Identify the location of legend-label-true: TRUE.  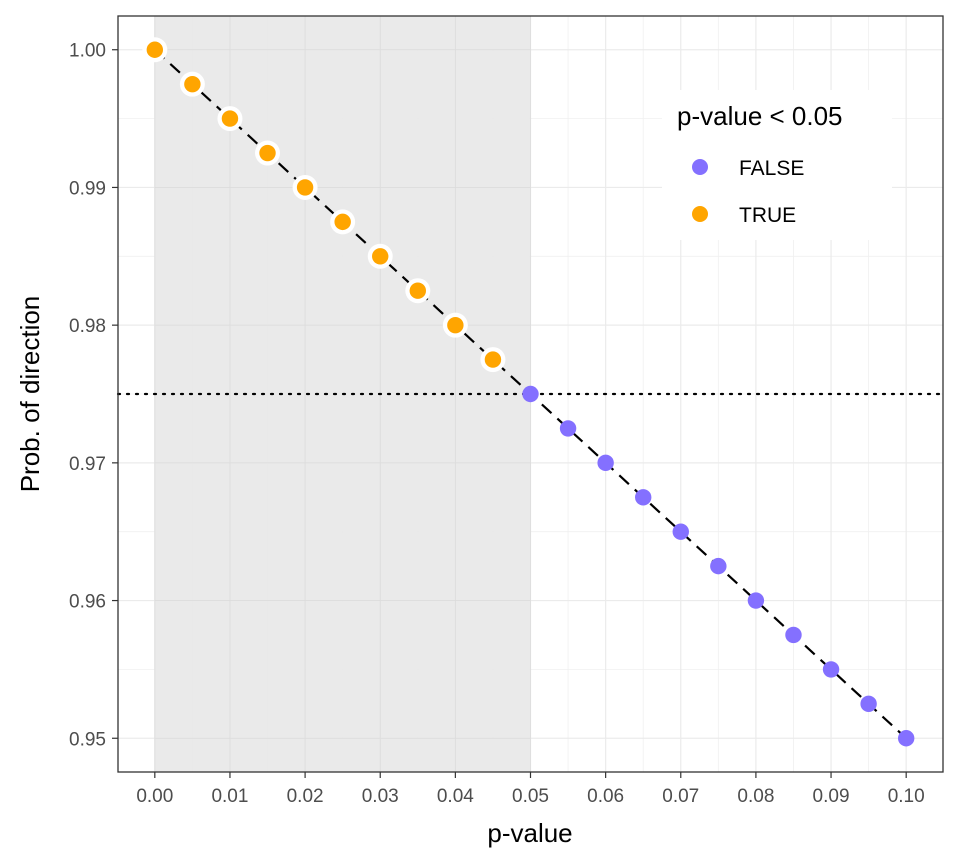
(767, 215).